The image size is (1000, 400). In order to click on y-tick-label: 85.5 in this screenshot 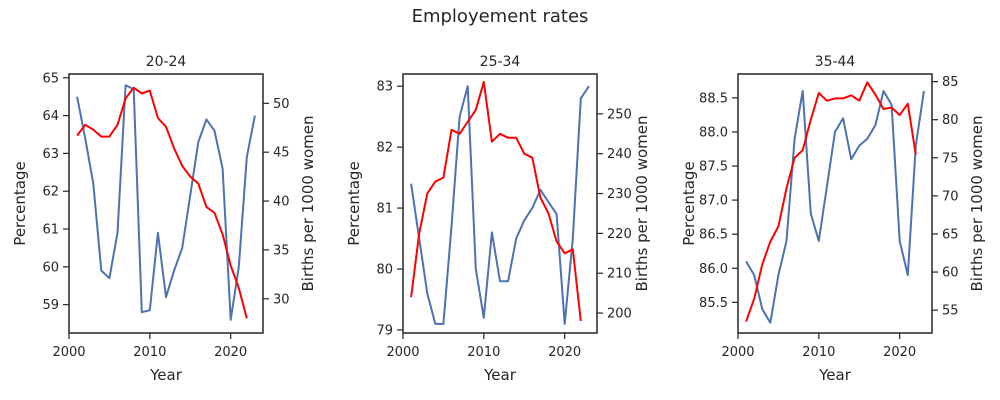, I will do `click(713, 303)`.